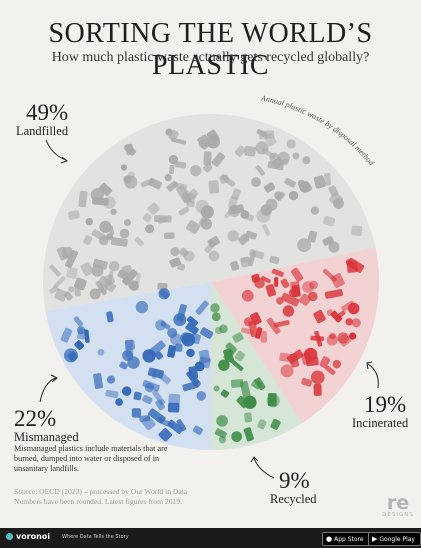 Image resolution: width=421 pixels, height=548 pixels. What do you see at coordinates (210, 49) in the screenshot?
I see `chart-title: SORTING THE WORLD’S PLASTIC` at bounding box center [210, 49].